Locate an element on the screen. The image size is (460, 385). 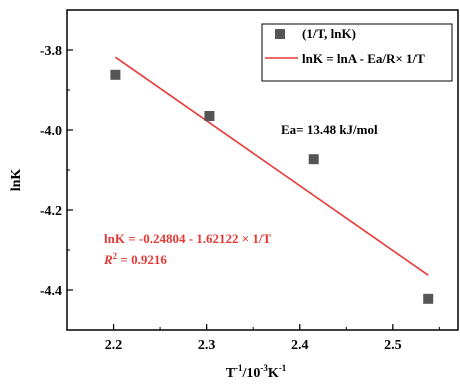
y-axis-title: lnK is located at coordinates (16, 180).